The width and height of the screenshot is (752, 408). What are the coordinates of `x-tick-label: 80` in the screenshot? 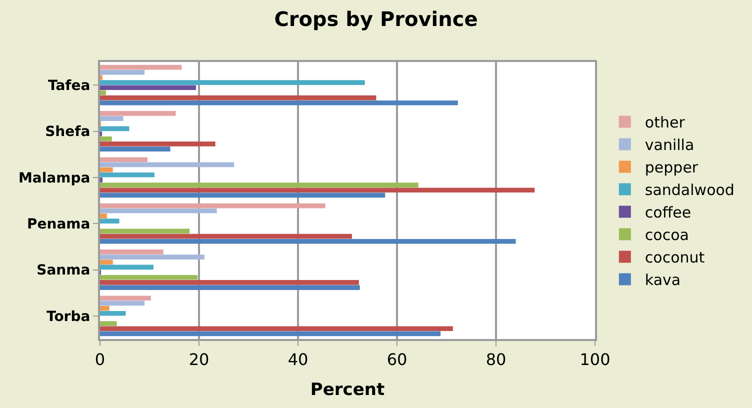 It's located at (496, 360).